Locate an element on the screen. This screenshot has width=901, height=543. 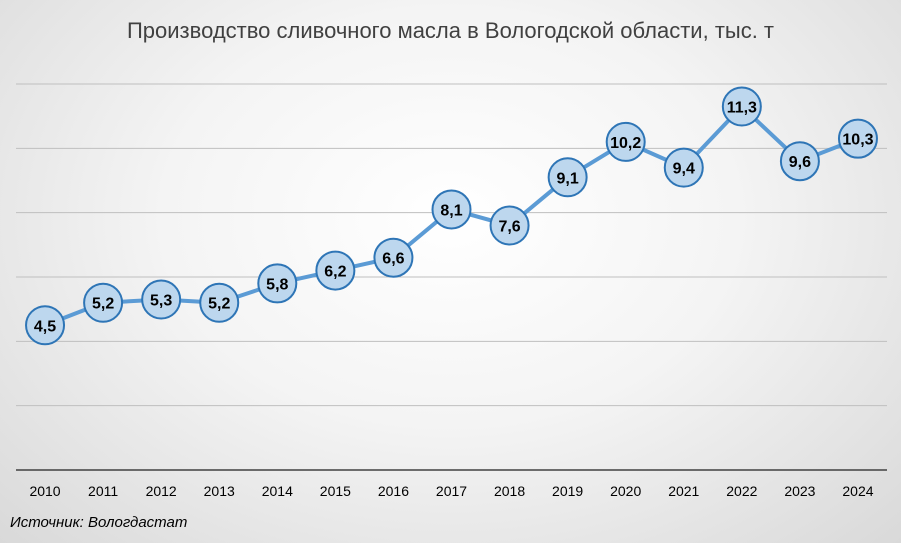
source-note: Источник: Вологдастат is located at coordinates (99, 522).